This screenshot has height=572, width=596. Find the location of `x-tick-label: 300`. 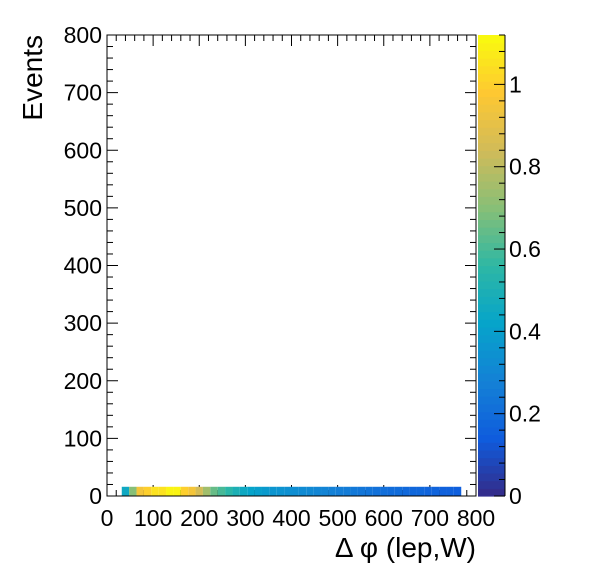

x-tick-label: 300 is located at coordinates (245, 518).